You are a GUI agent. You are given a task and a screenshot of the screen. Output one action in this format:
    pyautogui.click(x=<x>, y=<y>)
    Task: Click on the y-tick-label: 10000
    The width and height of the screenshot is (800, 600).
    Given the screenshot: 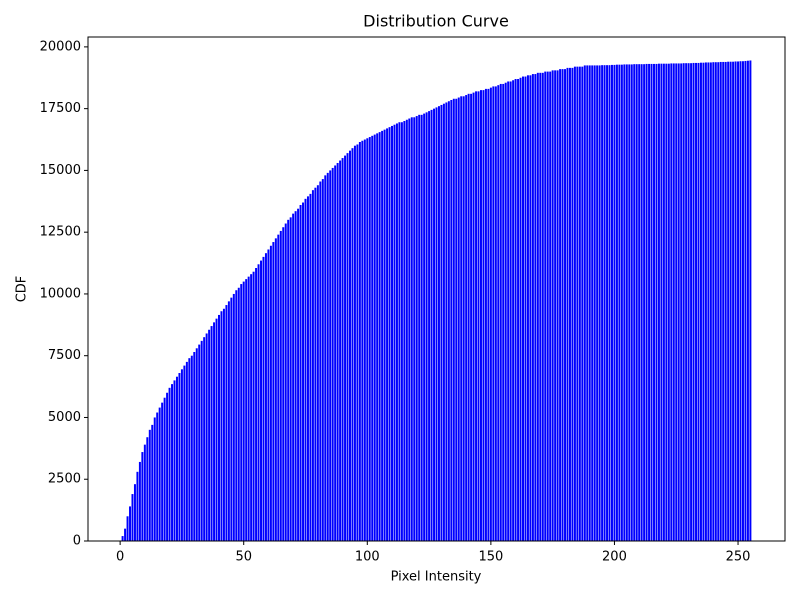 What is the action you would take?
    pyautogui.click(x=60, y=293)
    